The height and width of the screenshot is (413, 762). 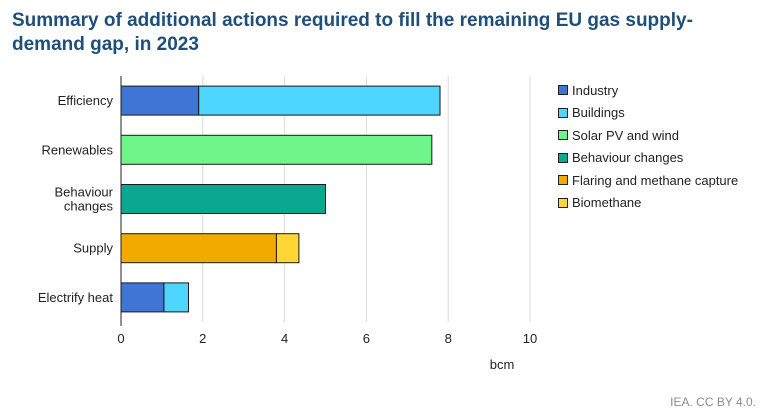 I want to click on legend-item: Solar PV and wind, so click(x=648, y=135).